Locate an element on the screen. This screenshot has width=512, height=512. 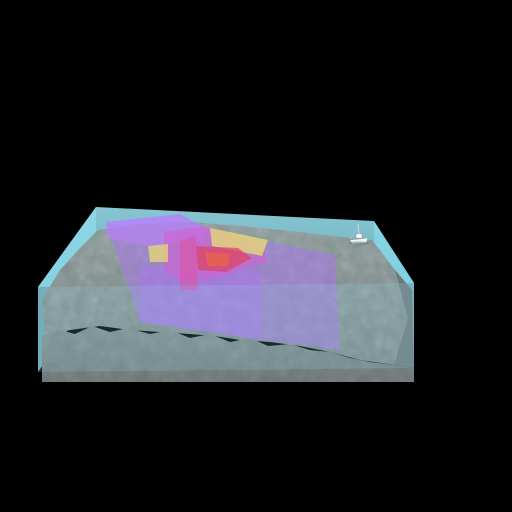
pollution-plume is located at coordinates (223, 282).